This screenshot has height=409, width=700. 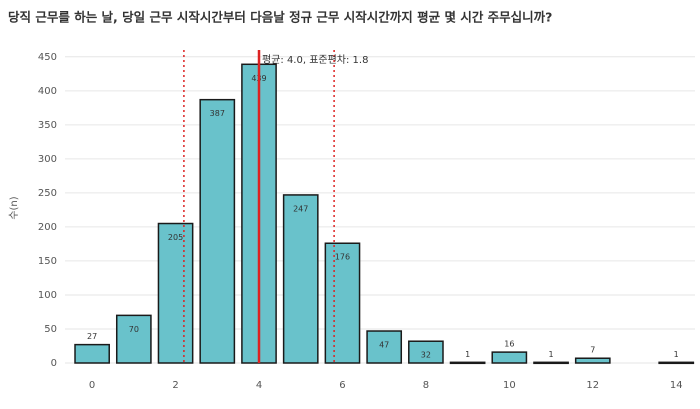 I want to click on x-tick-label: 8, so click(x=426, y=385).